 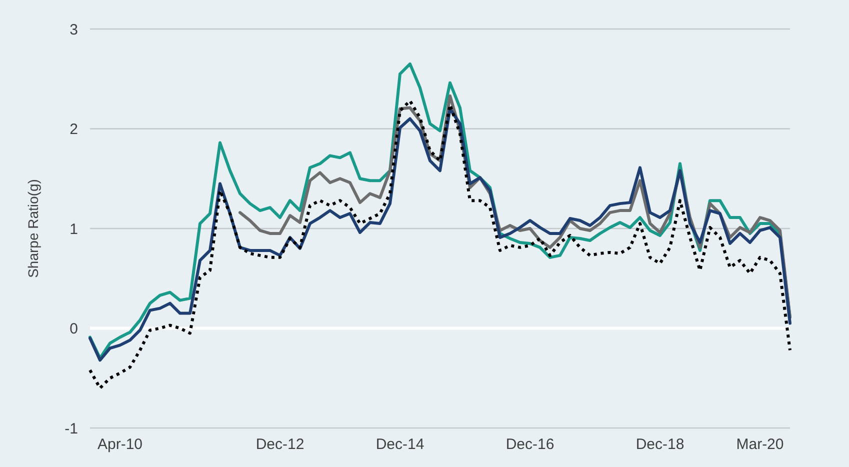 What do you see at coordinates (760, 444) in the screenshot?
I see `x-tick-label: Mar-20` at bounding box center [760, 444].